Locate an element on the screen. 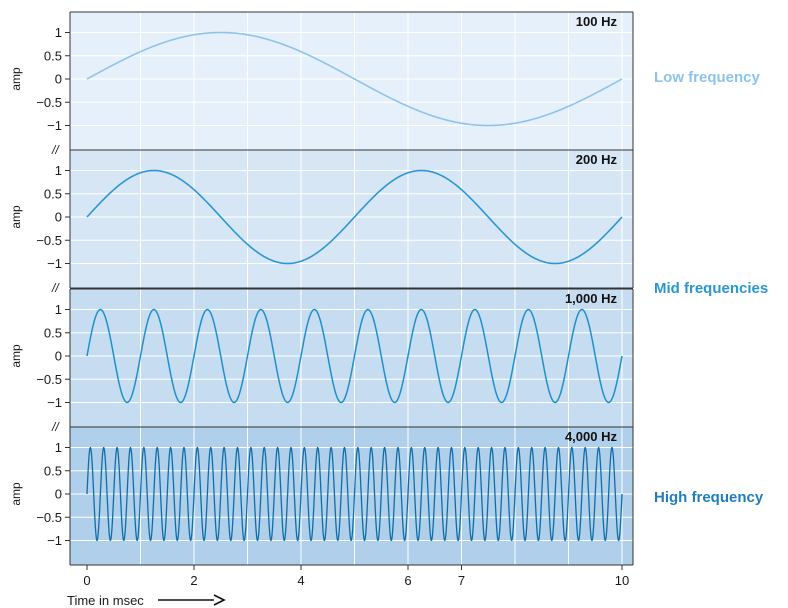 This screenshot has height=608, width=788. x-axis: 0 2 4 6 7 10 Time in msec is located at coordinates (348, 586).